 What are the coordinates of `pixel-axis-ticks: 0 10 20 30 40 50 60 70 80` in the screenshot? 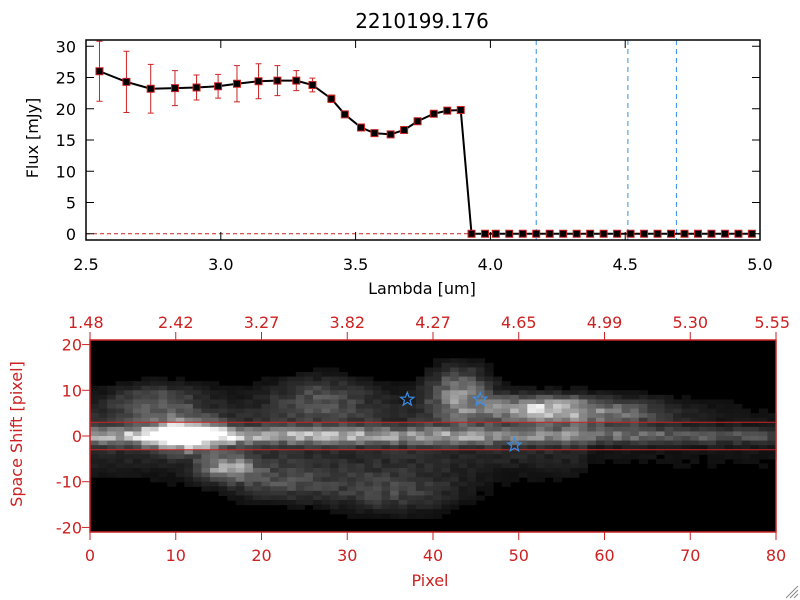 It's located at (435, 548).